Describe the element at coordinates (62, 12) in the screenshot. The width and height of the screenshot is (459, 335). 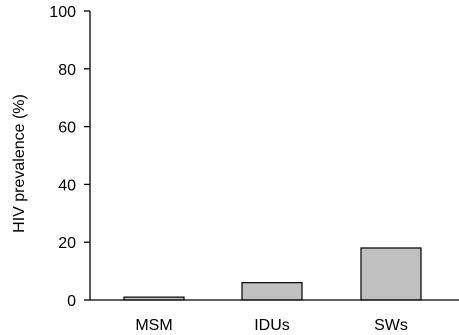
I see `y-tick-label: 100` at that location.